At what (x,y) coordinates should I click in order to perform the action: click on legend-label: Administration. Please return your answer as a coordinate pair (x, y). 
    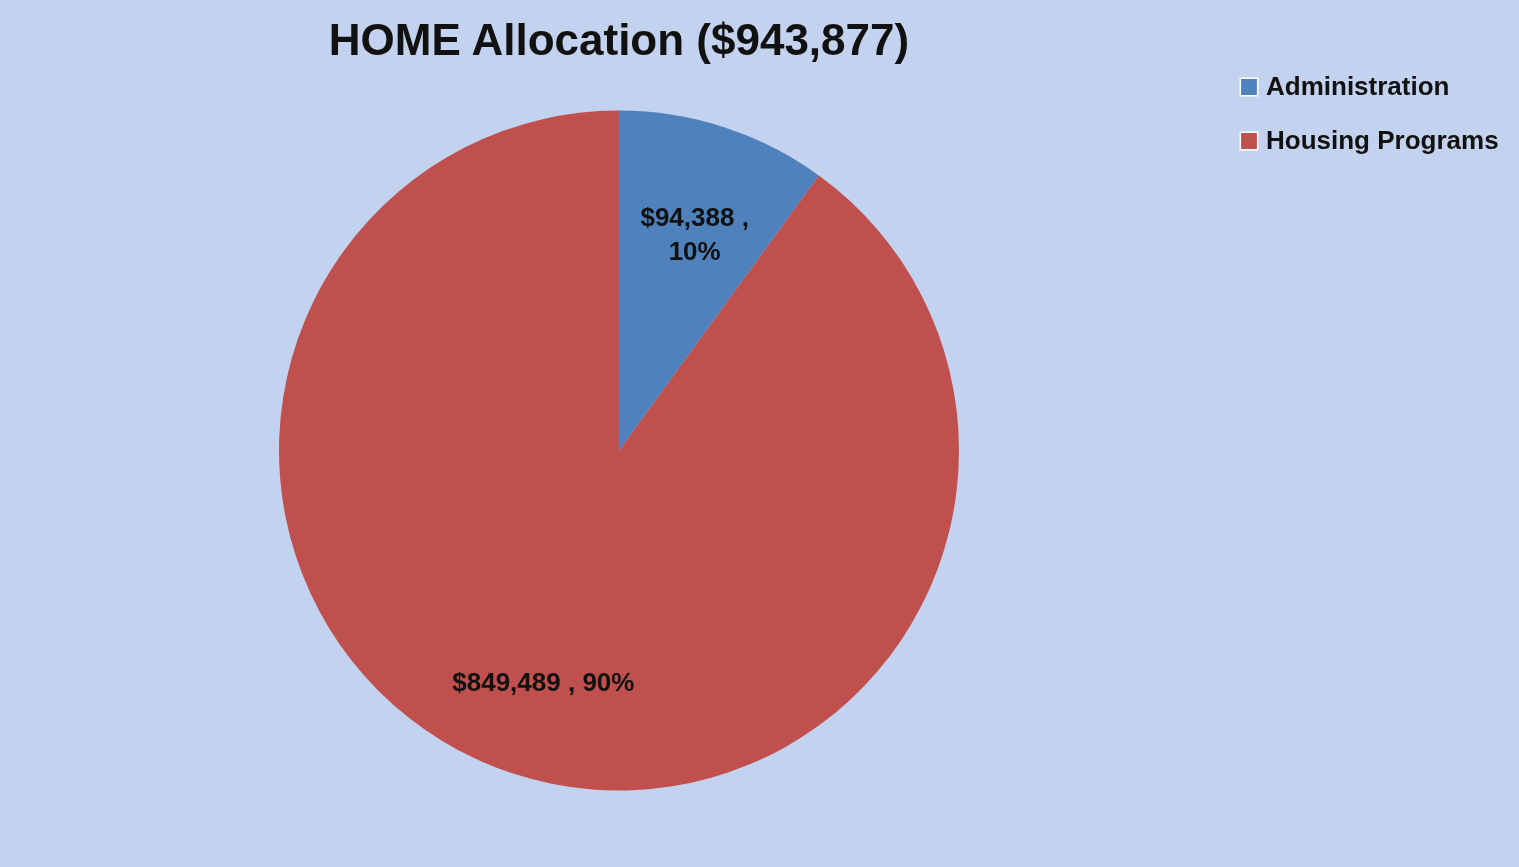
    Looking at the image, I should click on (1358, 86).